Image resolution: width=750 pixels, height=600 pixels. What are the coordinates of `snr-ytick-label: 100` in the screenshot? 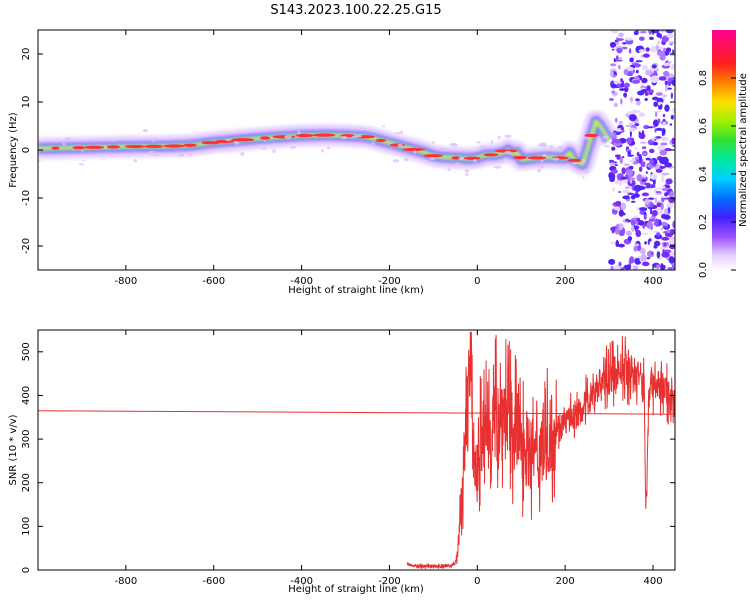 It's located at (26, 526).